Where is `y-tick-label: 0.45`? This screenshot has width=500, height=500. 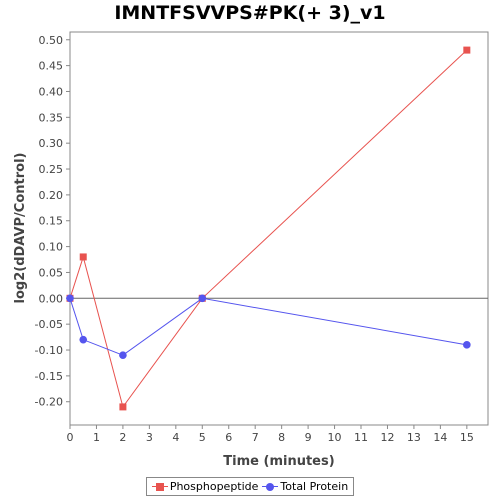 y-tick-label: 0.45 is located at coordinates (51, 66).